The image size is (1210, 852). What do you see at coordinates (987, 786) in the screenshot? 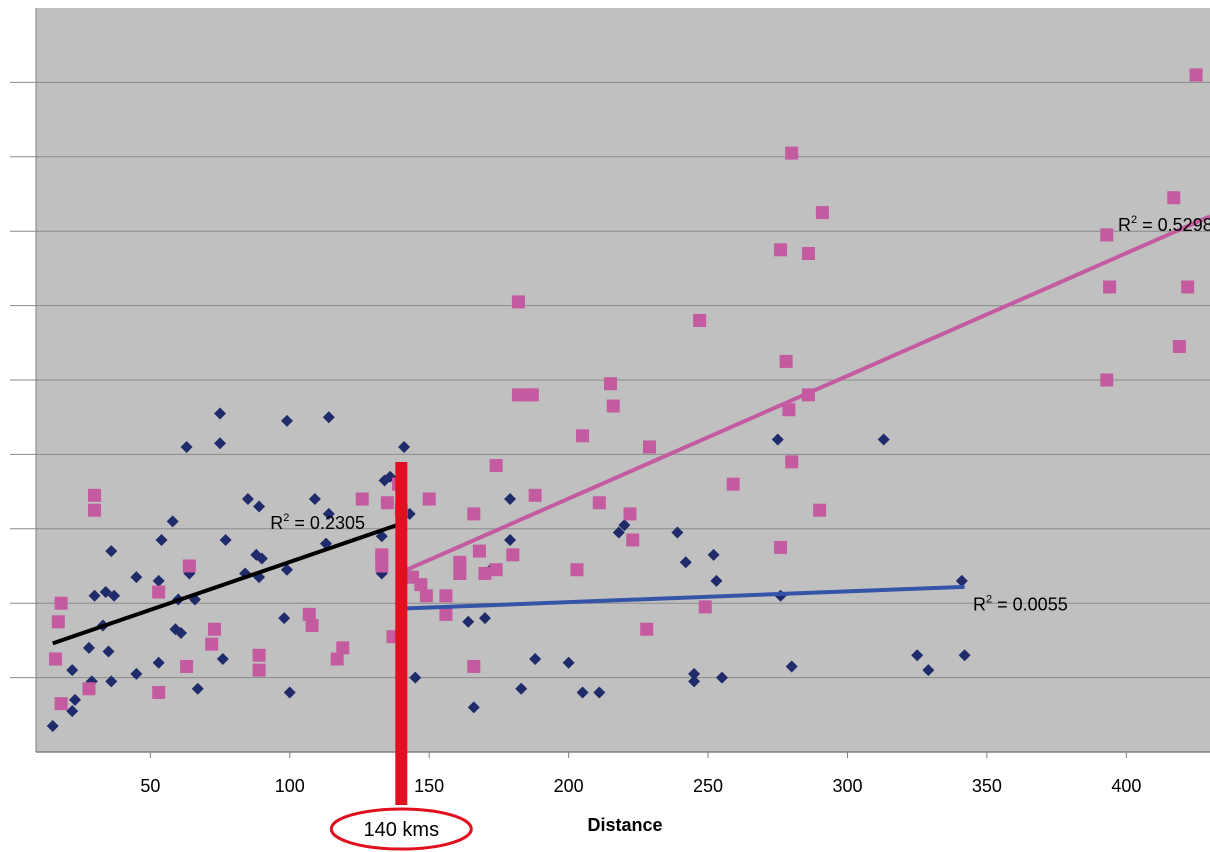
I see `x-tick-label: 350` at bounding box center [987, 786].